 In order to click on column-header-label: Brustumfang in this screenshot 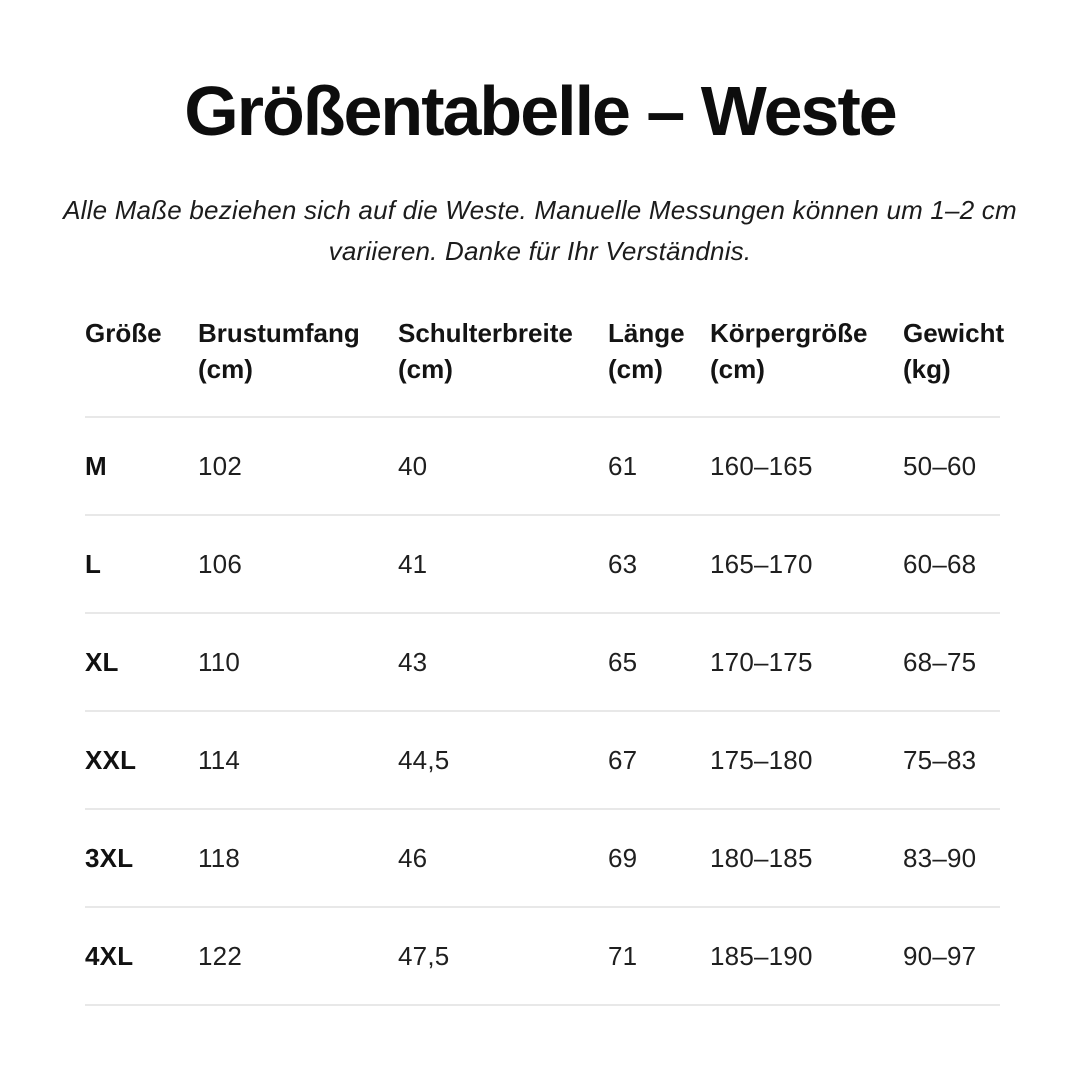, I will do `click(279, 333)`.